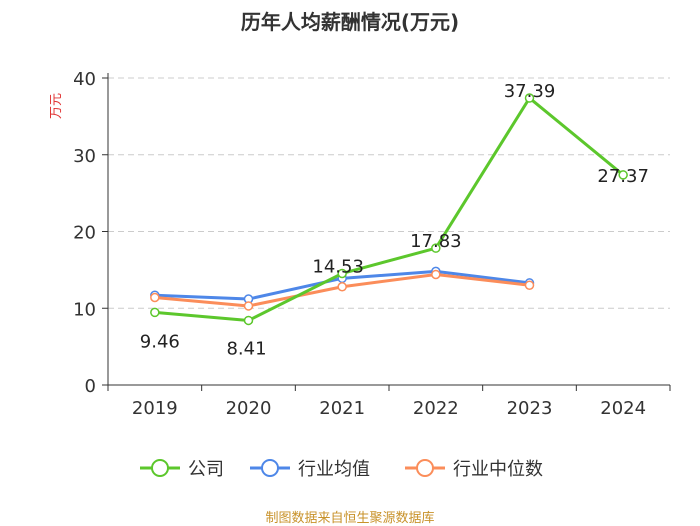 The width and height of the screenshot is (700, 526). What do you see at coordinates (160, 341) in the screenshot?
I see `data-label: 9.46` at bounding box center [160, 341].